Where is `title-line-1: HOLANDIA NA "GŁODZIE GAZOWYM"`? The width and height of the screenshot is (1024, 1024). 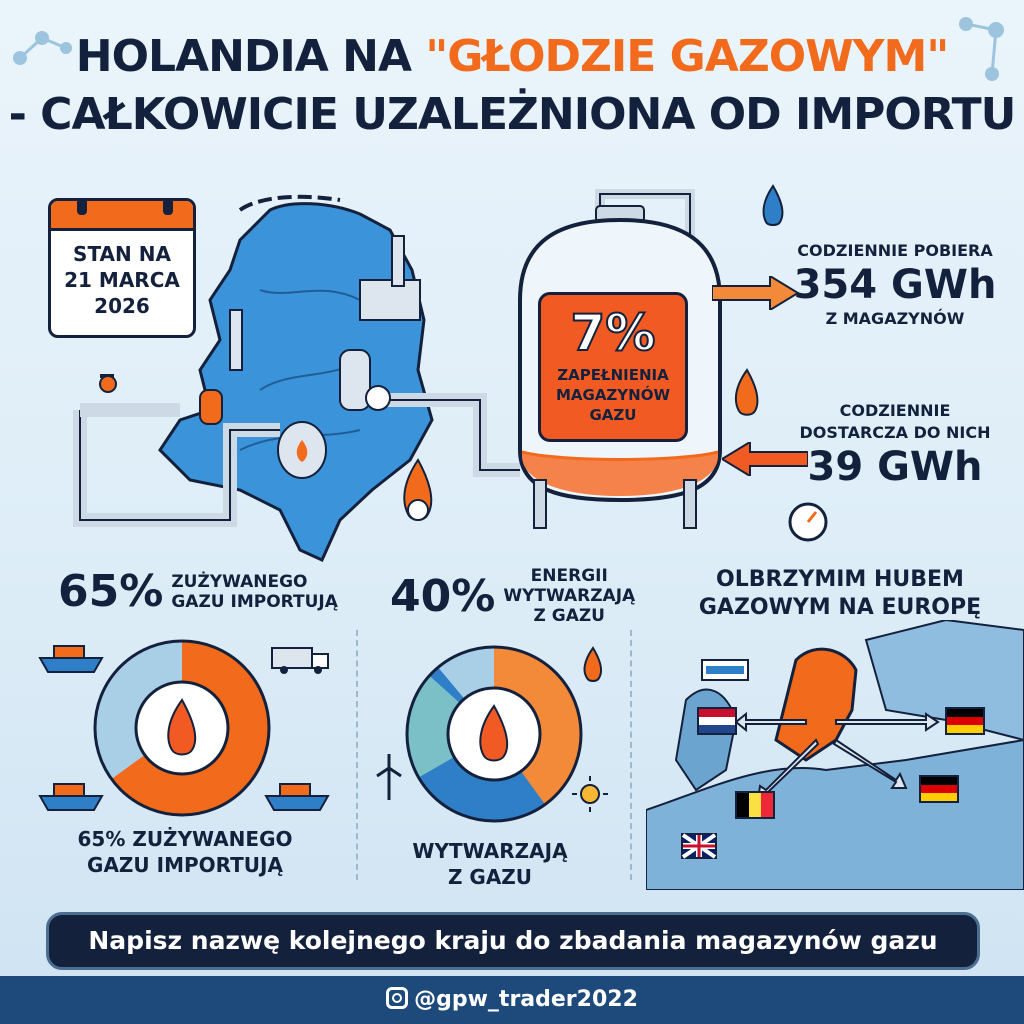 title-line-1: HOLANDIA NA "GŁODZIE GAZOWYM" is located at coordinates (512, 56).